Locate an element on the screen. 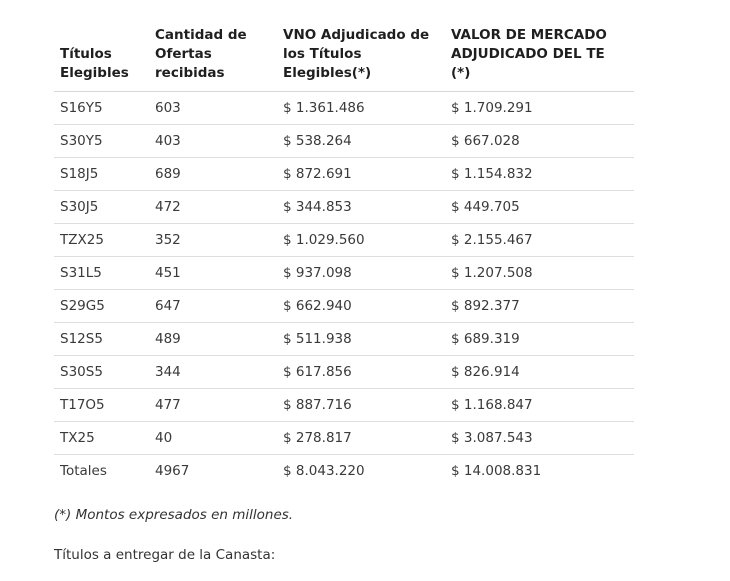  totals-row: Totales 4967 $ 8.043.220 $ 14.008.831 is located at coordinates (344, 471).